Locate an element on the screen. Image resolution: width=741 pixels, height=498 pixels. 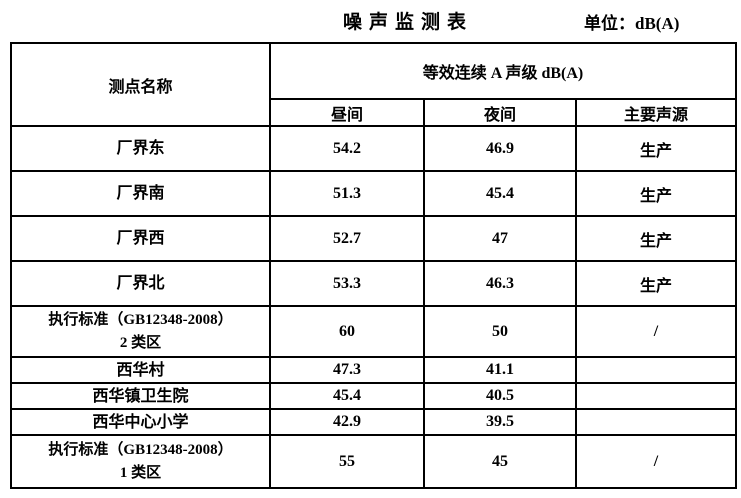
table-row-standard-class2: 执行标准（GB12348-2008） 2 类区 60 50 / is located at coordinates (373, 331).